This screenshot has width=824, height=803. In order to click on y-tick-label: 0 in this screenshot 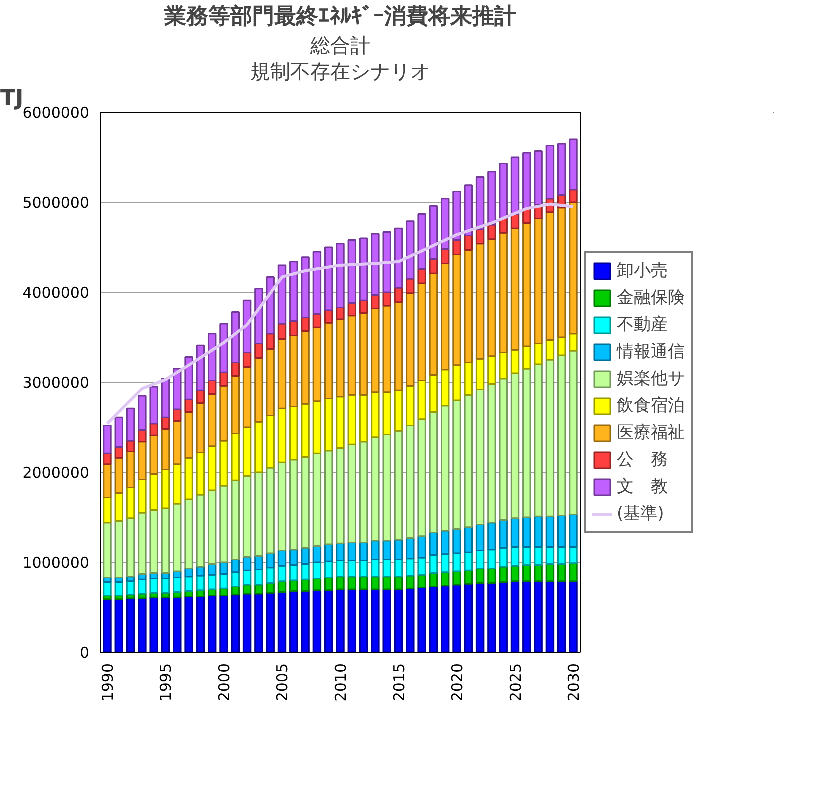, I will do `click(85, 653)`.